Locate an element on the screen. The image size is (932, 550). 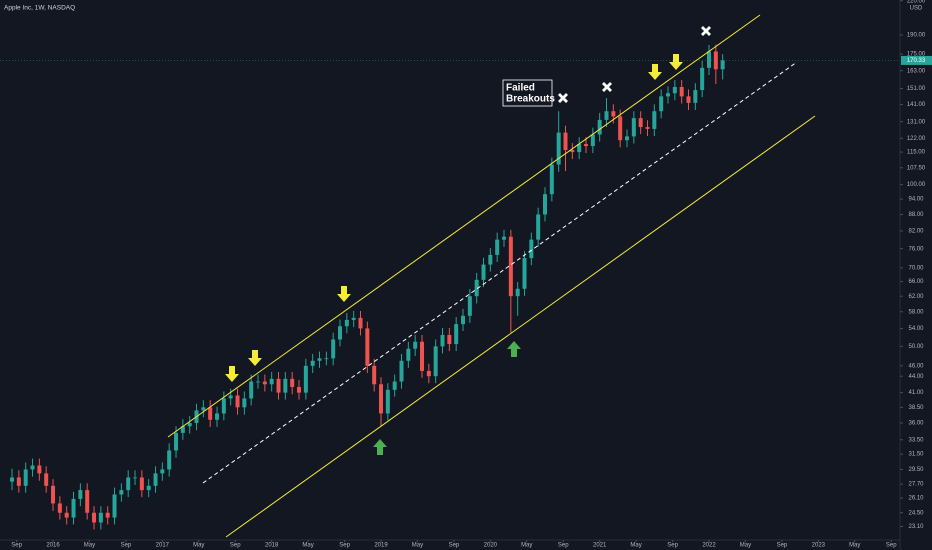
y-tick-label: 76.00 is located at coordinates (916, 249).